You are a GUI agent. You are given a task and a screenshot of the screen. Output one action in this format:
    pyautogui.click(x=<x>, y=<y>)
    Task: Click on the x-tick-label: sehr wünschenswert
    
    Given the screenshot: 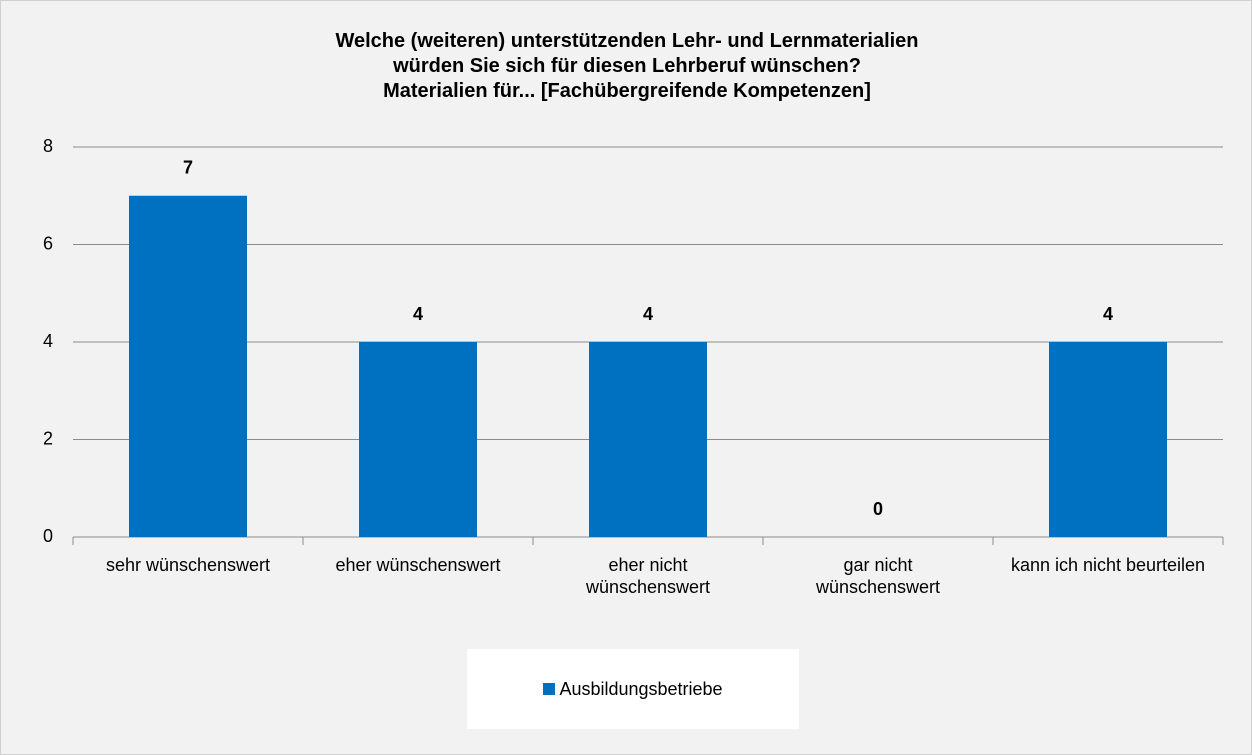 What is the action you would take?
    pyautogui.click(x=188, y=565)
    